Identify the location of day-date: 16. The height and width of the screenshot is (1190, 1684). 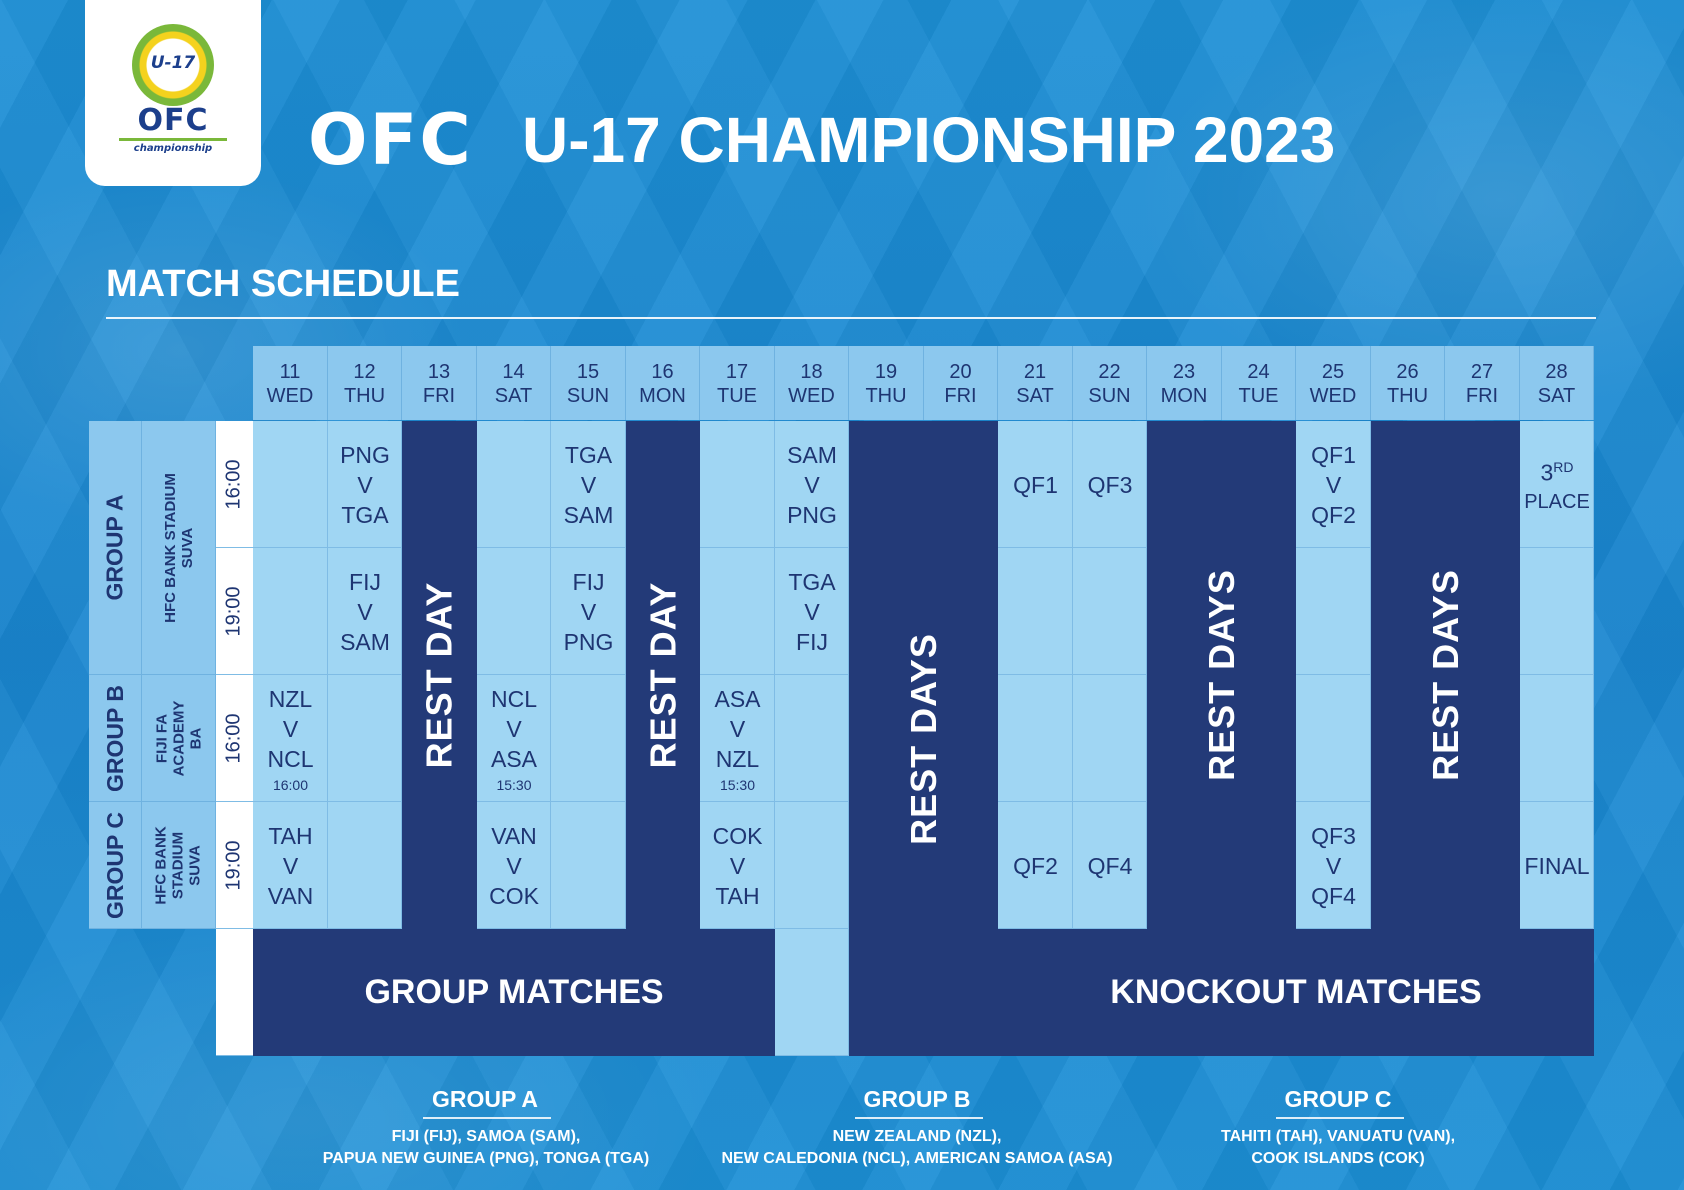
(662, 372).